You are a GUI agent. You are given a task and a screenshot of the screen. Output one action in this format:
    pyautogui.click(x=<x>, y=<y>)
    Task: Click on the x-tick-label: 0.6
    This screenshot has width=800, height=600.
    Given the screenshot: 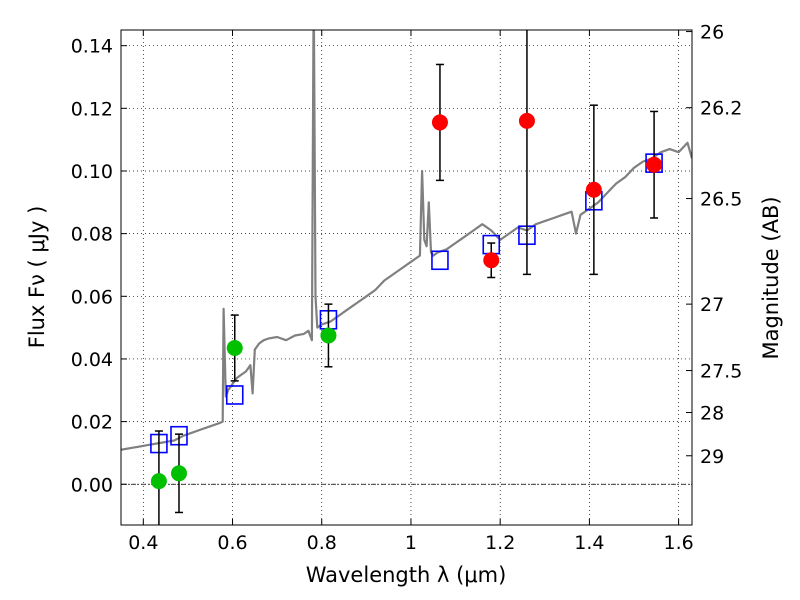 What is the action you would take?
    pyautogui.click(x=232, y=543)
    